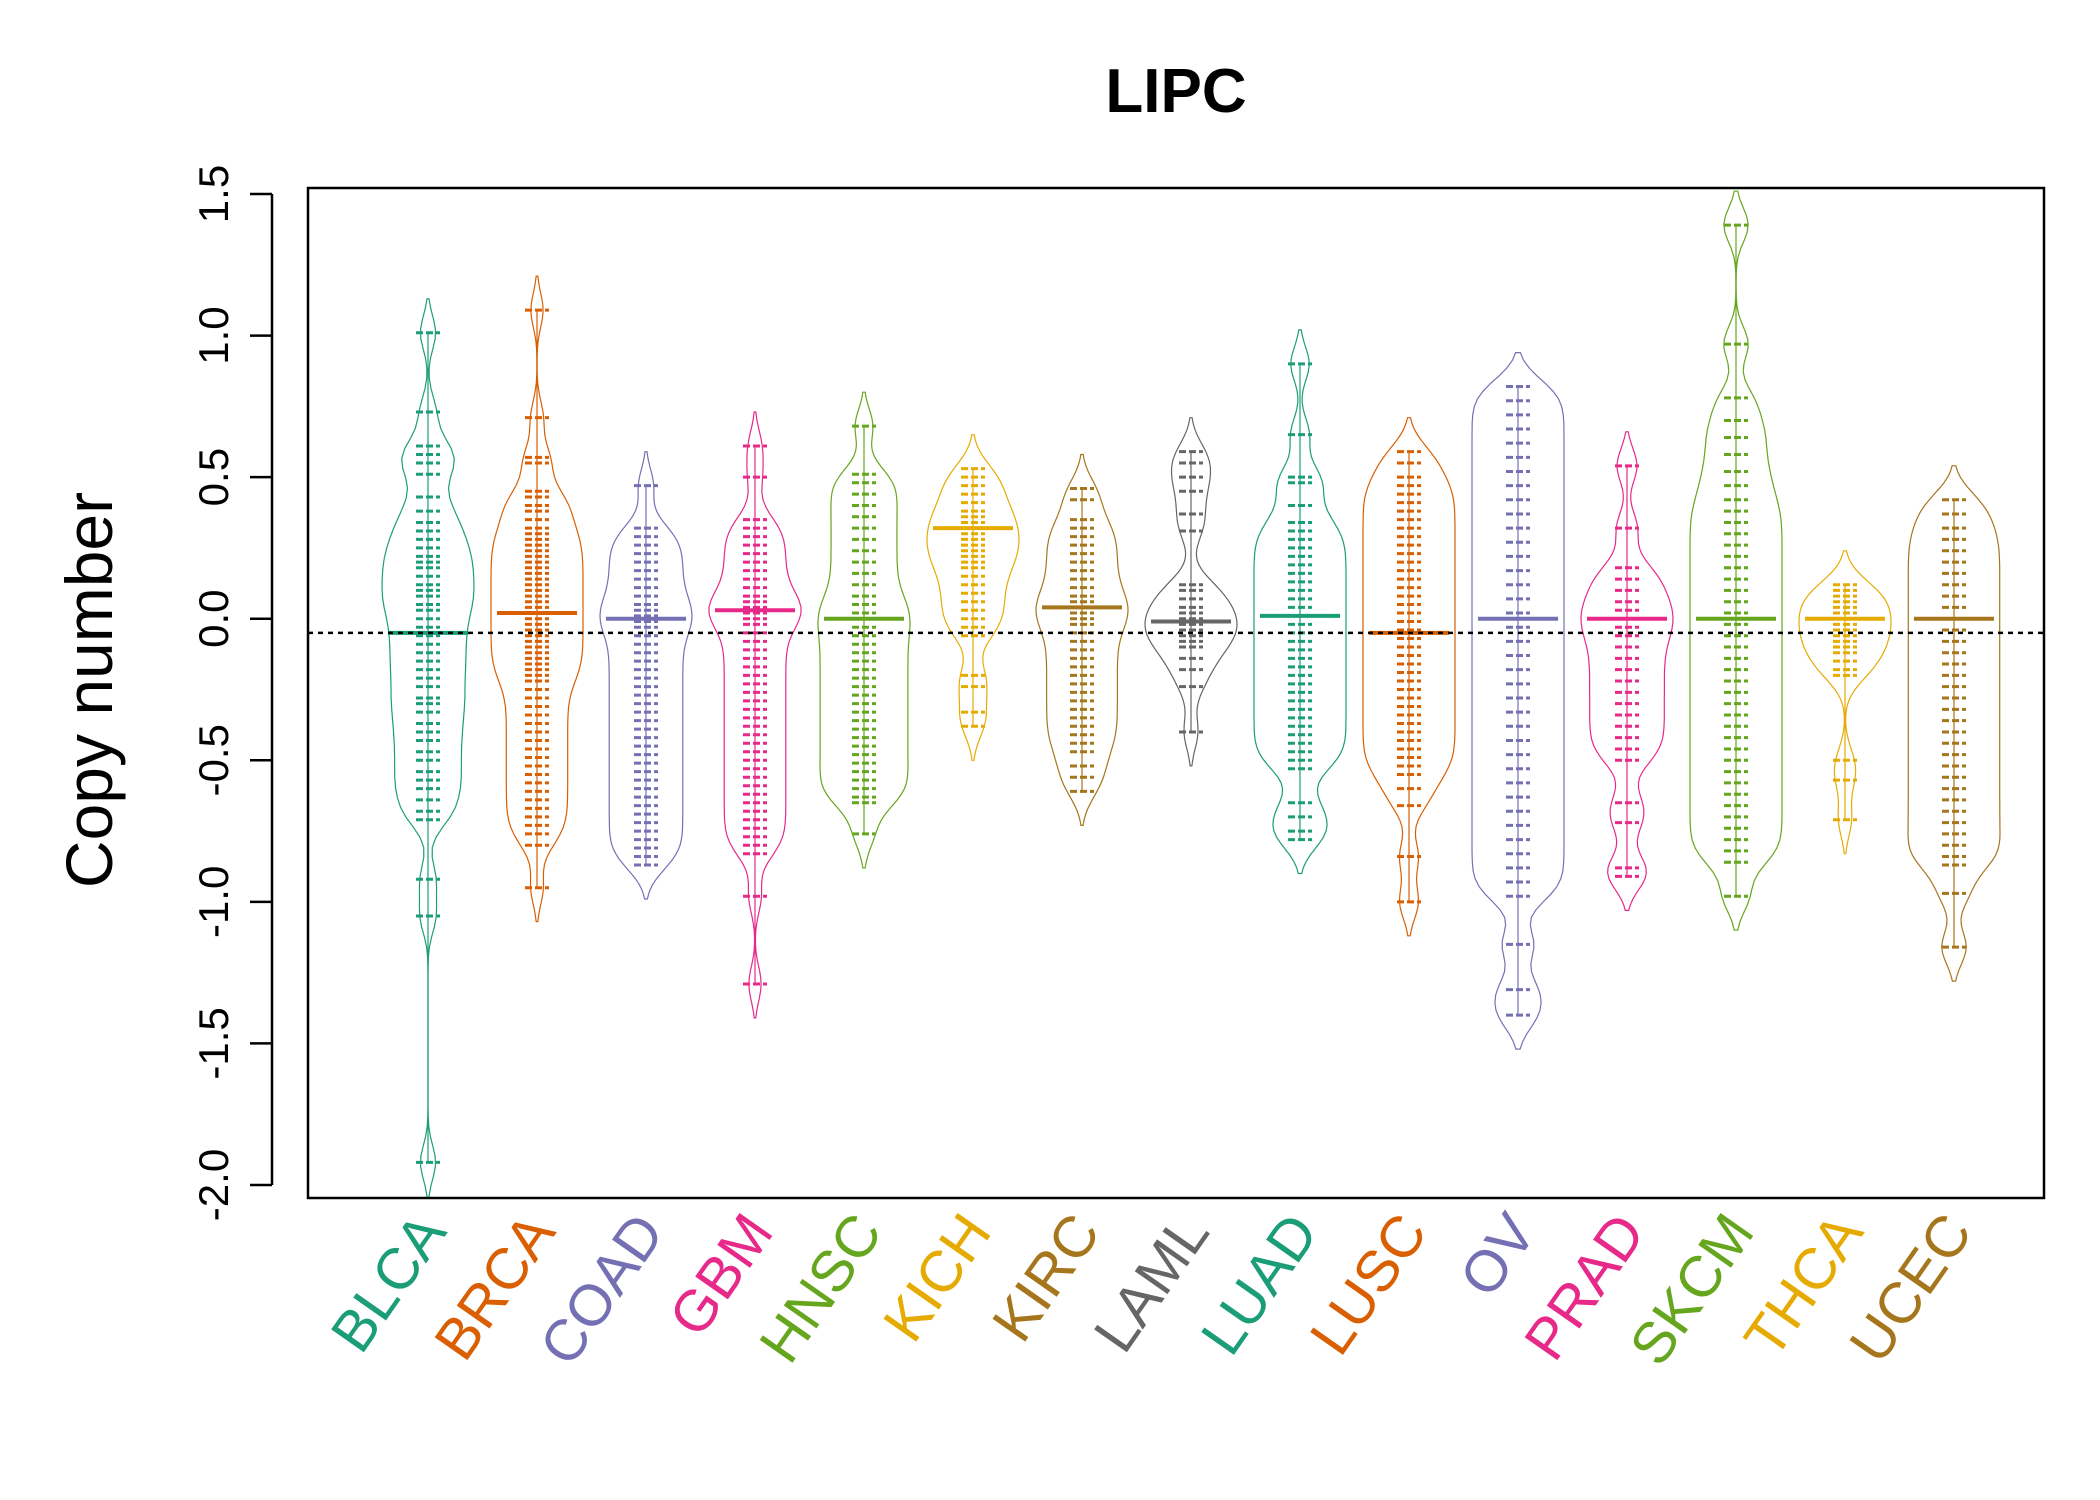 The height and width of the screenshot is (1500, 2100). What do you see at coordinates (1954, 723) in the screenshot?
I see `bean-ucec` at bounding box center [1954, 723].